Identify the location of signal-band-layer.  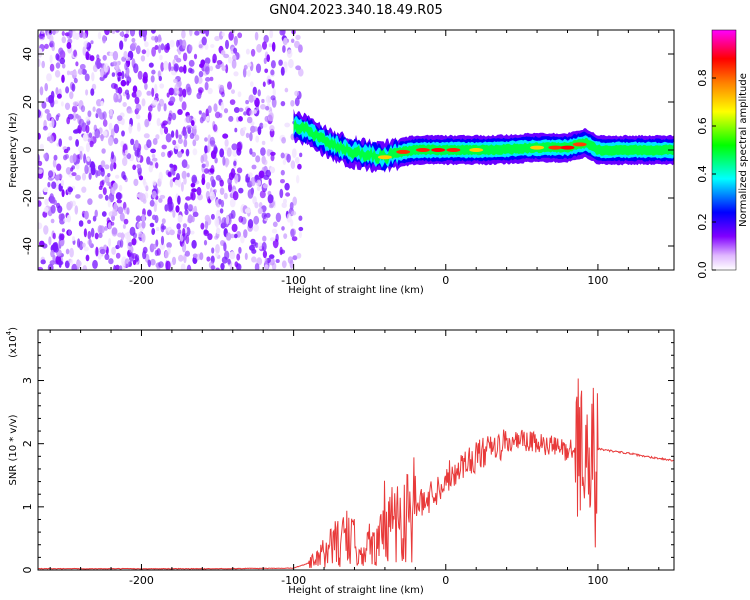
(483, 141).